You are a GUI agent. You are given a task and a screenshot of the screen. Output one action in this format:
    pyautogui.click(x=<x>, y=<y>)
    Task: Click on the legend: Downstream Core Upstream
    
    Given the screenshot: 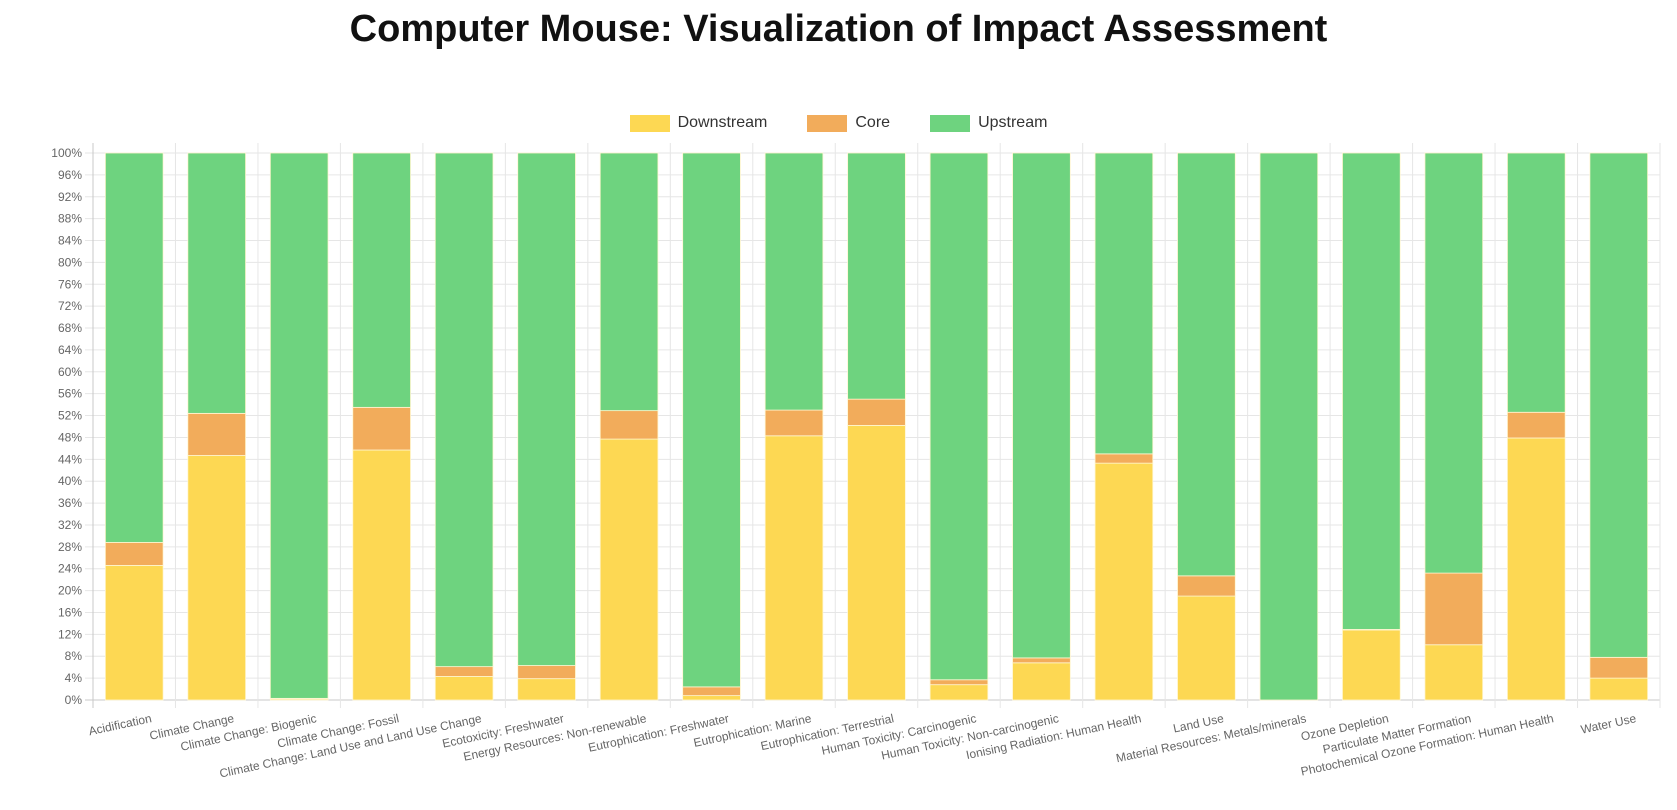 What is the action you would take?
    pyautogui.click(x=838, y=123)
    